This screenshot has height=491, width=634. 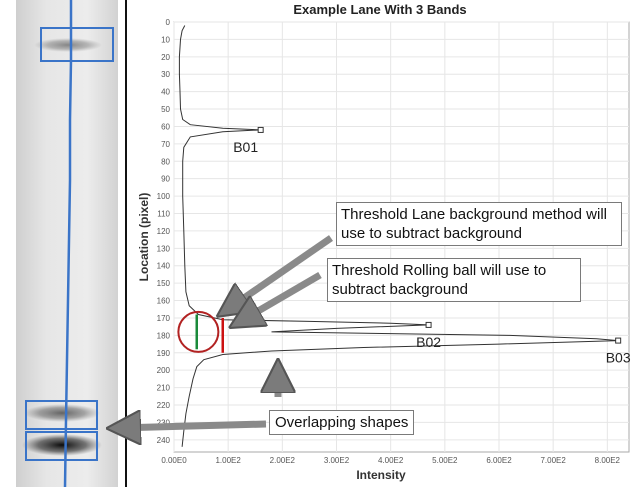 I want to click on peak-marker-b03, so click(x=618, y=340).